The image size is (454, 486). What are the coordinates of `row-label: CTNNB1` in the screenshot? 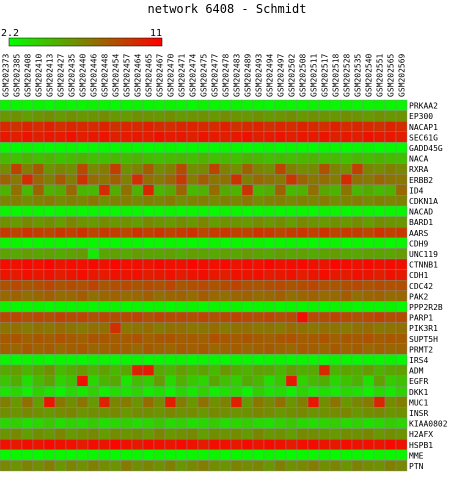 It's located at (423, 265).